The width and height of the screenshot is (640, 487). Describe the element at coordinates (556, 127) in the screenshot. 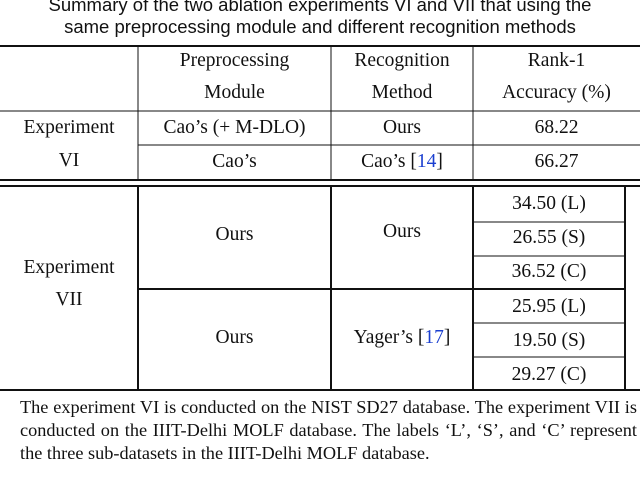

I see `accuracy-cell: 68.22` at that location.